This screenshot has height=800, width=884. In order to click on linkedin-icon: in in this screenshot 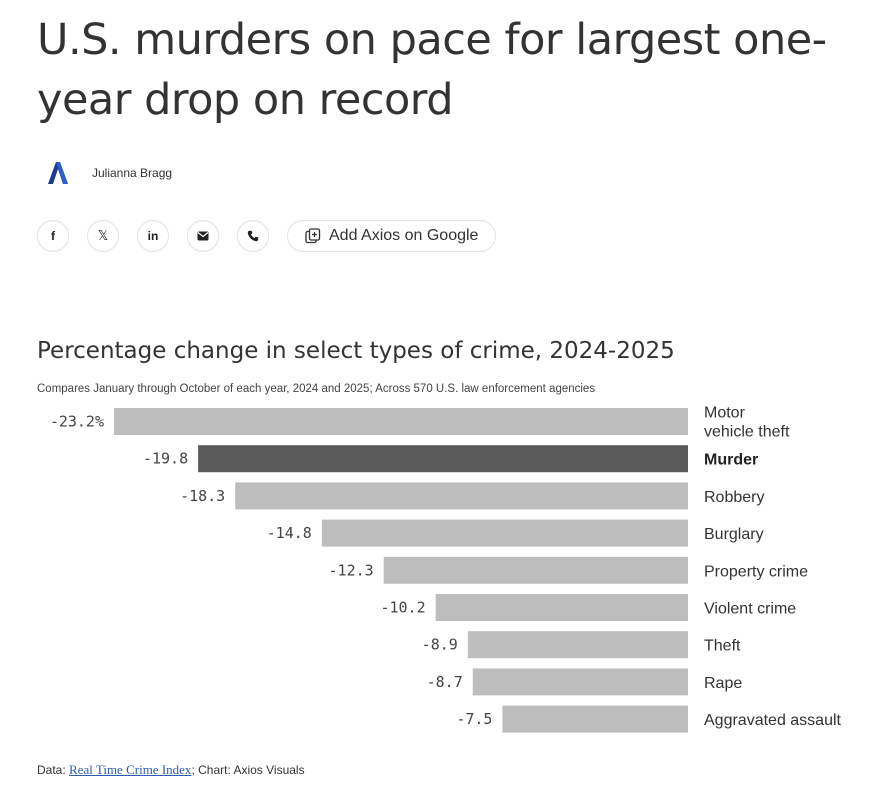, I will do `click(153, 236)`.